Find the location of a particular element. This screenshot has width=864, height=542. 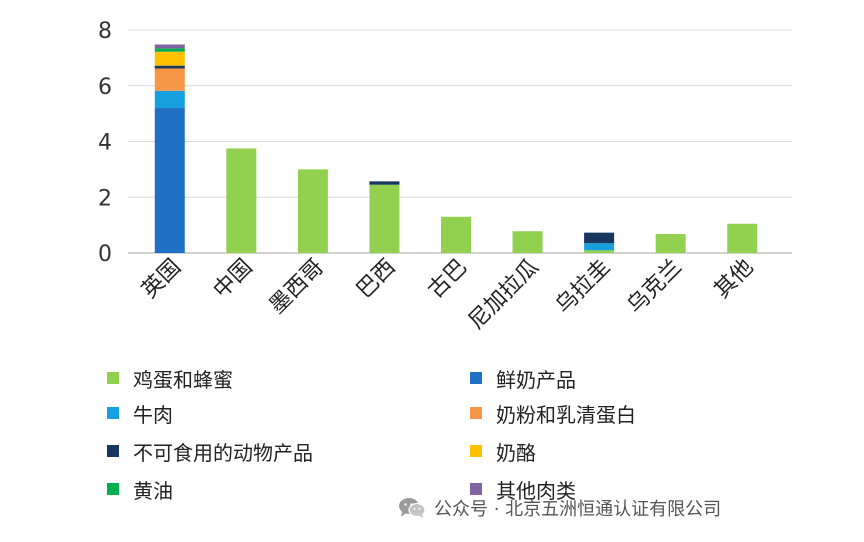

x-tick-label: 乌克兰 is located at coordinates (655, 287).